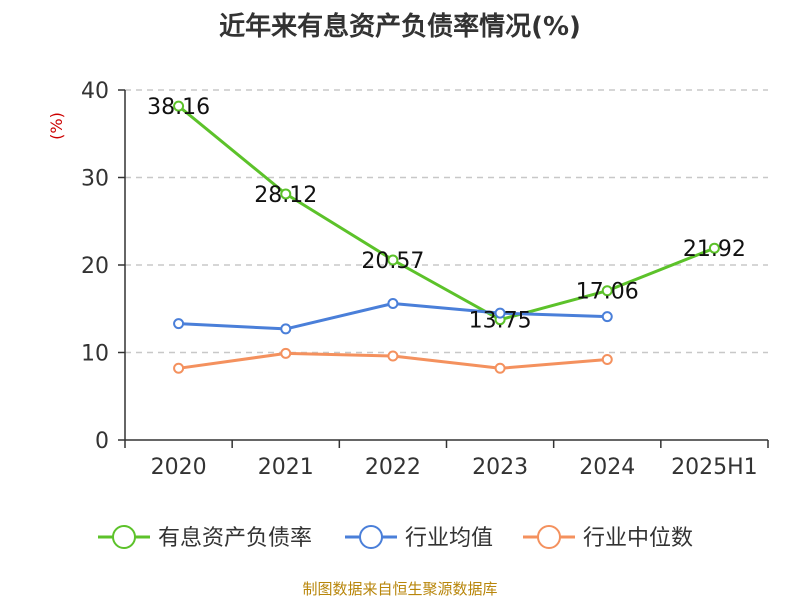 The height and width of the screenshot is (600, 800). What do you see at coordinates (95, 354) in the screenshot?
I see `y-tick-label: 10` at bounding box center [95, 354].